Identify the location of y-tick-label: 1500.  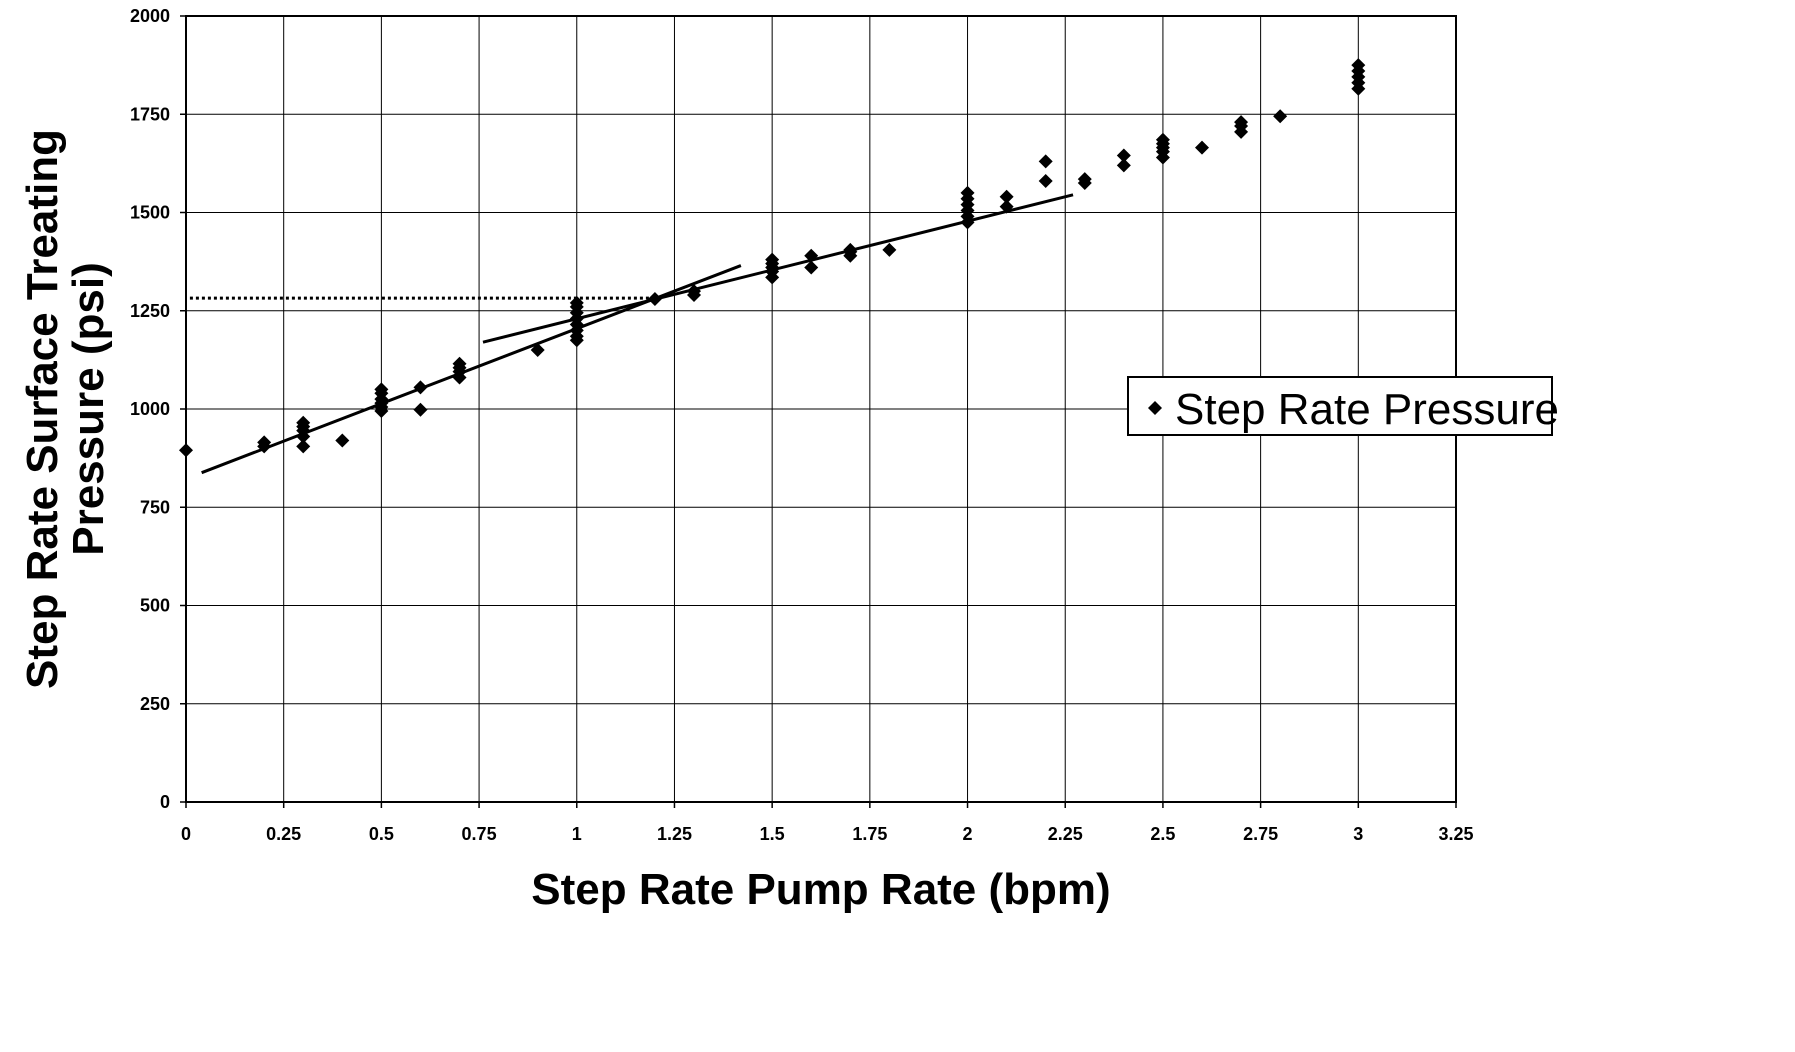
(150, 213).